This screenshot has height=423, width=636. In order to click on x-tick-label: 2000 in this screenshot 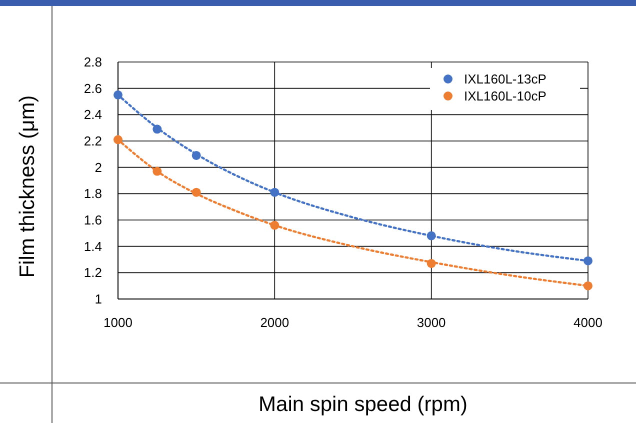, I will do `click(275, 322)`.